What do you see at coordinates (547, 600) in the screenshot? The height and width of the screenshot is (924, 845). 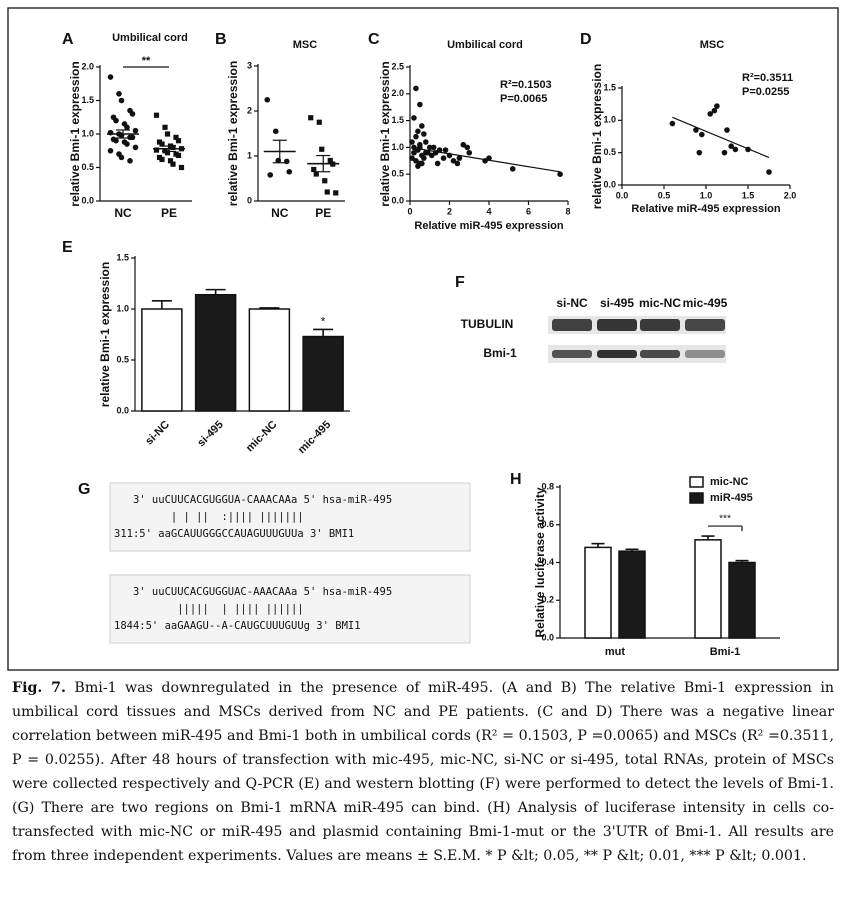 I see `y-tick-label: 0.2` at bounding box center [547, 600].